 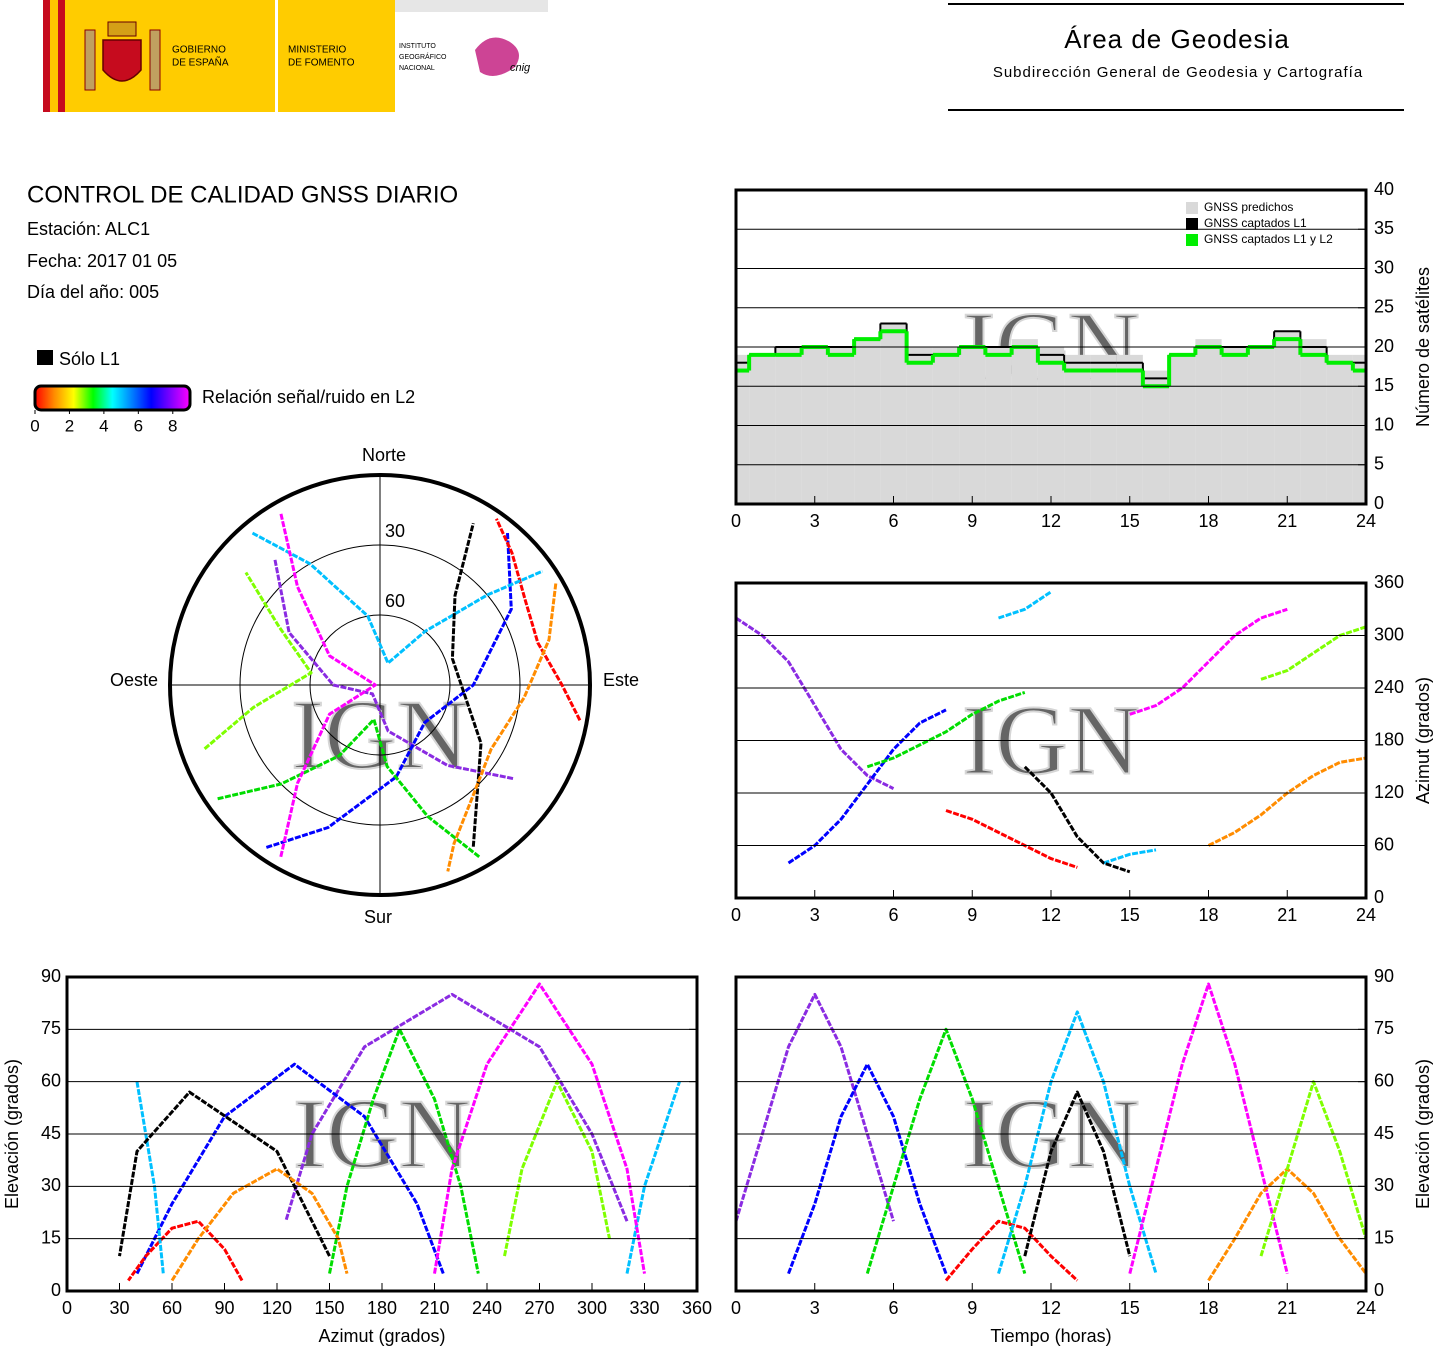 I want to click on colorbar, so click(x=112, y=398).